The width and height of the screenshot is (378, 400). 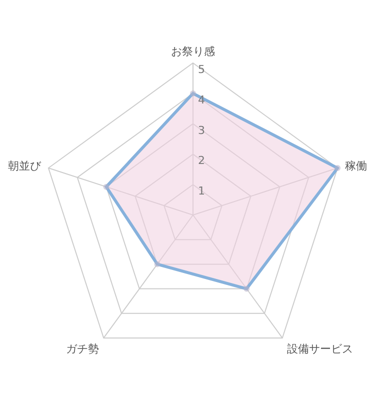 I want to click on y-tick-label: 3, so click(x=201, y=130).